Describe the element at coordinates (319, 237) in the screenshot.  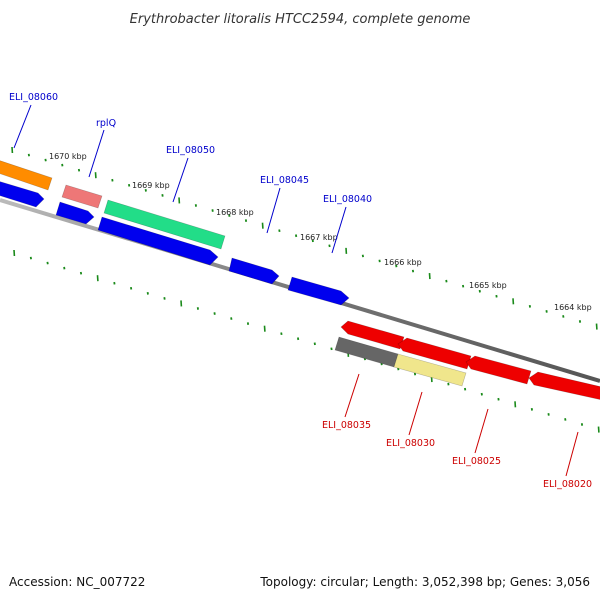
I see `scale-label-1667: 1667 kbp` at that location.